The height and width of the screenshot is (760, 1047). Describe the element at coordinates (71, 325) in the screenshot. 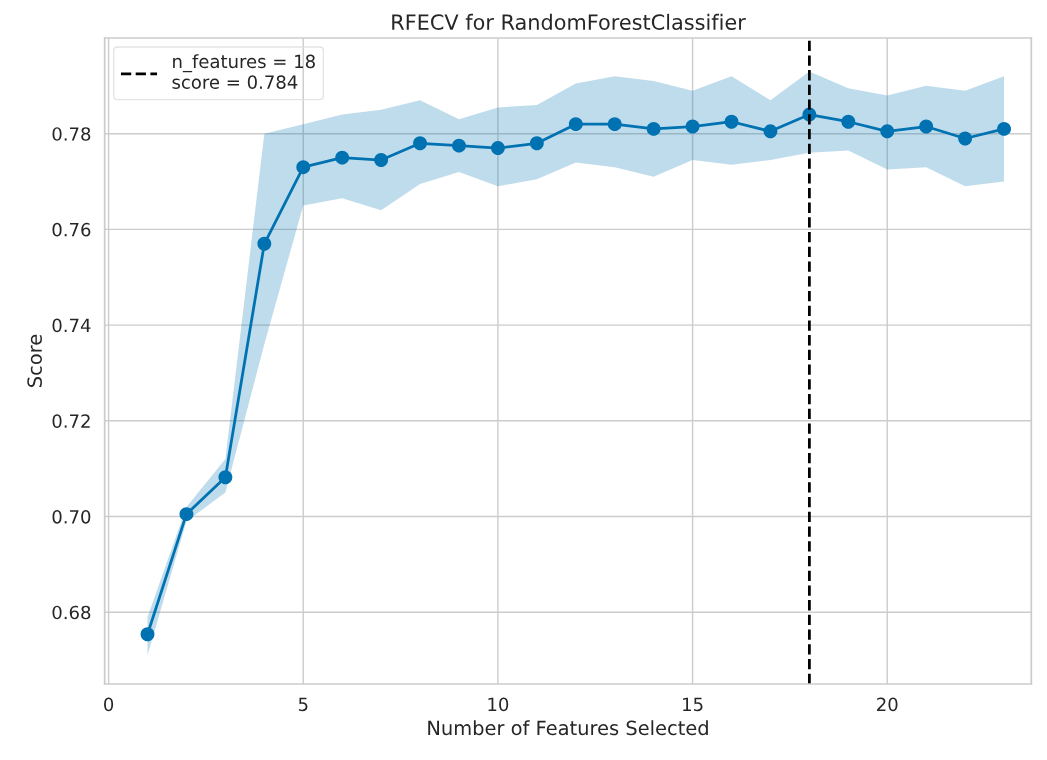

I see `y-tick-label: 0.74` at that location.